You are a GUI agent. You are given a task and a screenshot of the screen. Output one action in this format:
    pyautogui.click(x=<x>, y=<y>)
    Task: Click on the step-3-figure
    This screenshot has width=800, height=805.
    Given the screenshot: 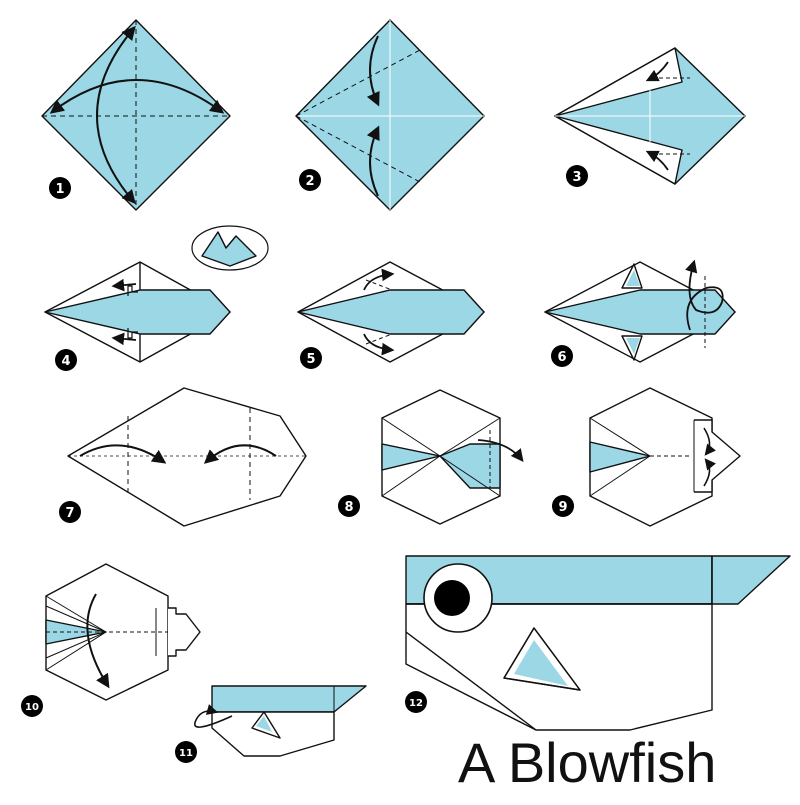 What is the action you would take?
    pyautogui.click(x=650, y=116)
    